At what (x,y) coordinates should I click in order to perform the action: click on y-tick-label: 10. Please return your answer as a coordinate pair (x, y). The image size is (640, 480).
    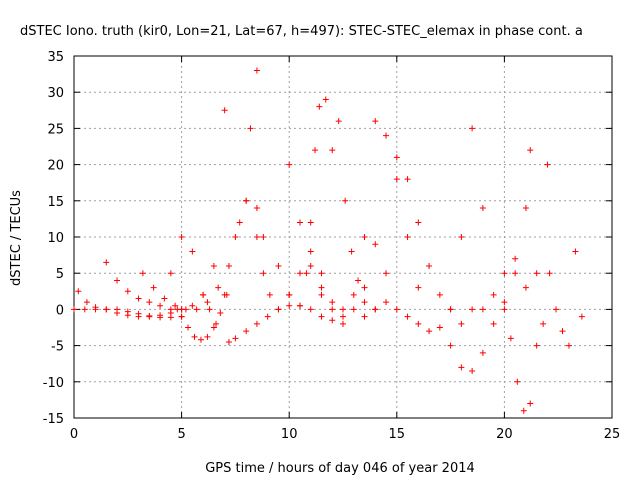
    Looking at the image, I should click on (55, 238).